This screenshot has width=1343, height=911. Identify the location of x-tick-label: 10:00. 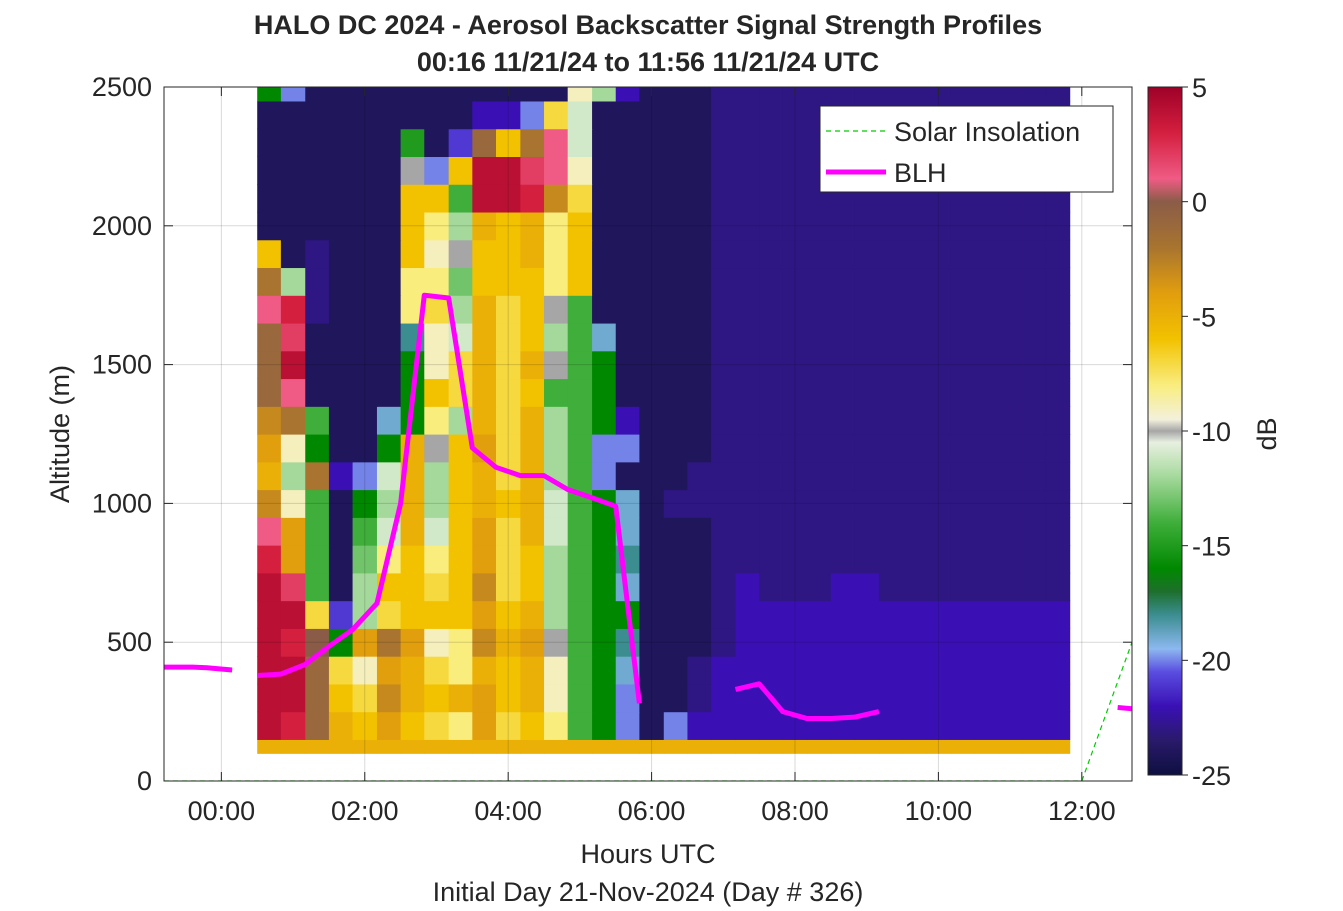
(939, 811).